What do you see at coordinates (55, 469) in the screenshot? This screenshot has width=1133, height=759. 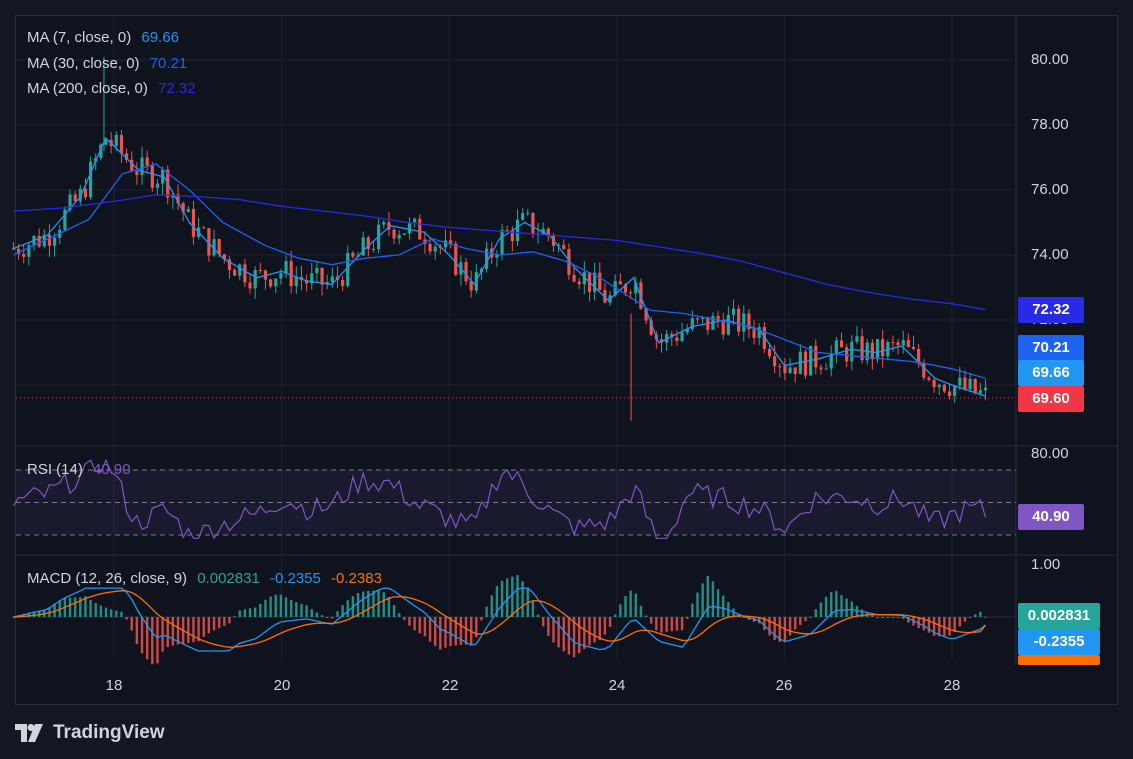 I see `rsi-legend-label: RSI (14)` at bounding box center [55, 469].